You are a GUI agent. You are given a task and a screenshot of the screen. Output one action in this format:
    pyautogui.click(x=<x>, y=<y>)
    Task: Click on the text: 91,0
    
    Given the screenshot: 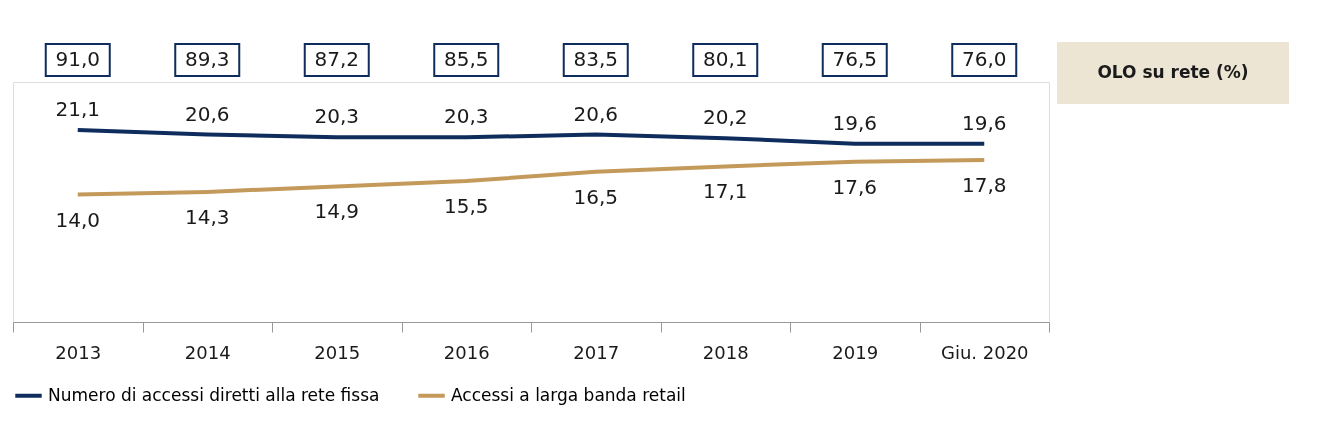 What is the action you would take?
    pyautogui.click(x=78, y=59)
    